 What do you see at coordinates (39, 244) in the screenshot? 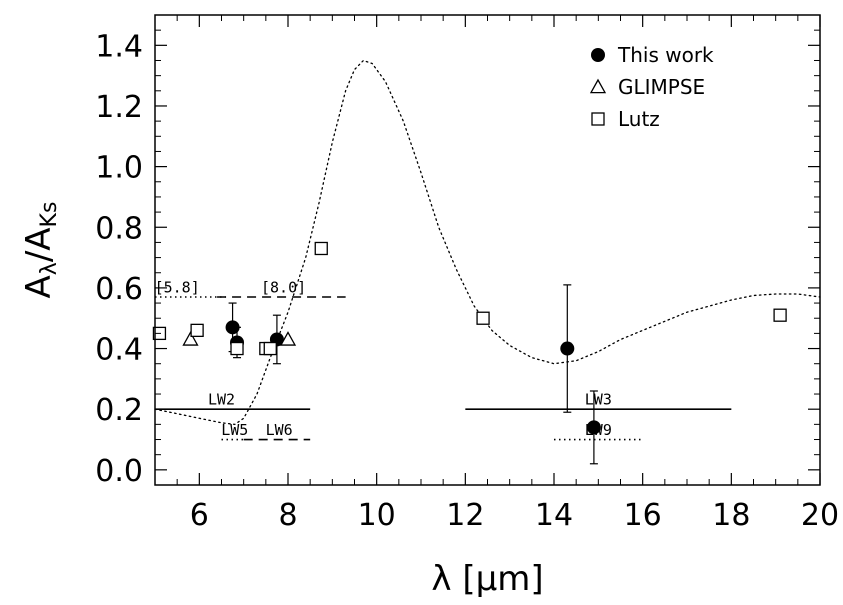
I see `y-axis-title-sep: /A` at bounding box center [39, 244].